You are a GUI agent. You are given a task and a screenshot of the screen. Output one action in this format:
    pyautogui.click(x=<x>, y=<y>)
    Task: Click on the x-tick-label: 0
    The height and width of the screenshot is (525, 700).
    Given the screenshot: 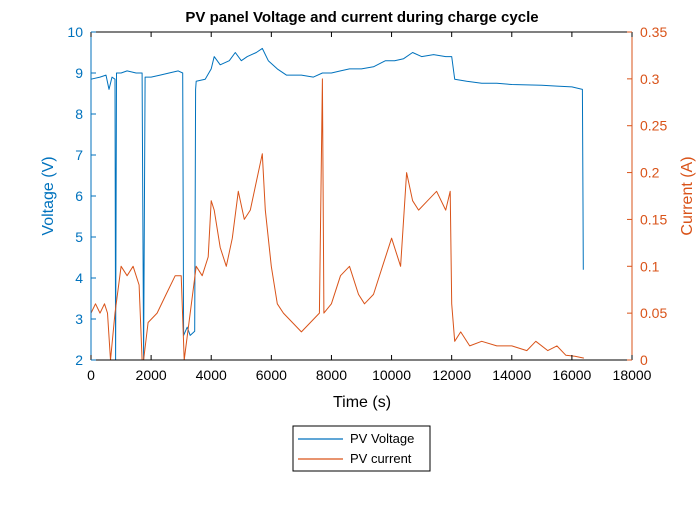 What is the action you would take?
    pyautogui.click(x=91, y=375)
    